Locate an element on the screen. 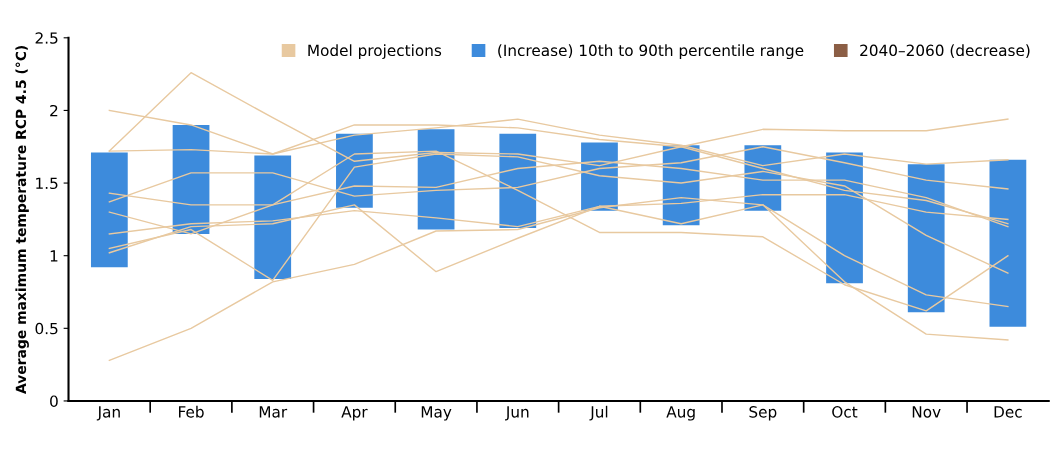  x-tick-label: Dec is located at coordinates (1008, 412).